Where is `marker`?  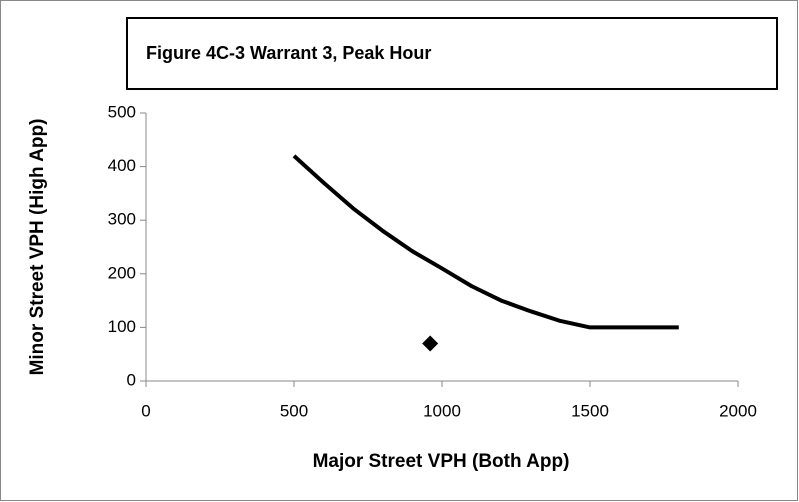
marker is located at coordinates (430, 343).